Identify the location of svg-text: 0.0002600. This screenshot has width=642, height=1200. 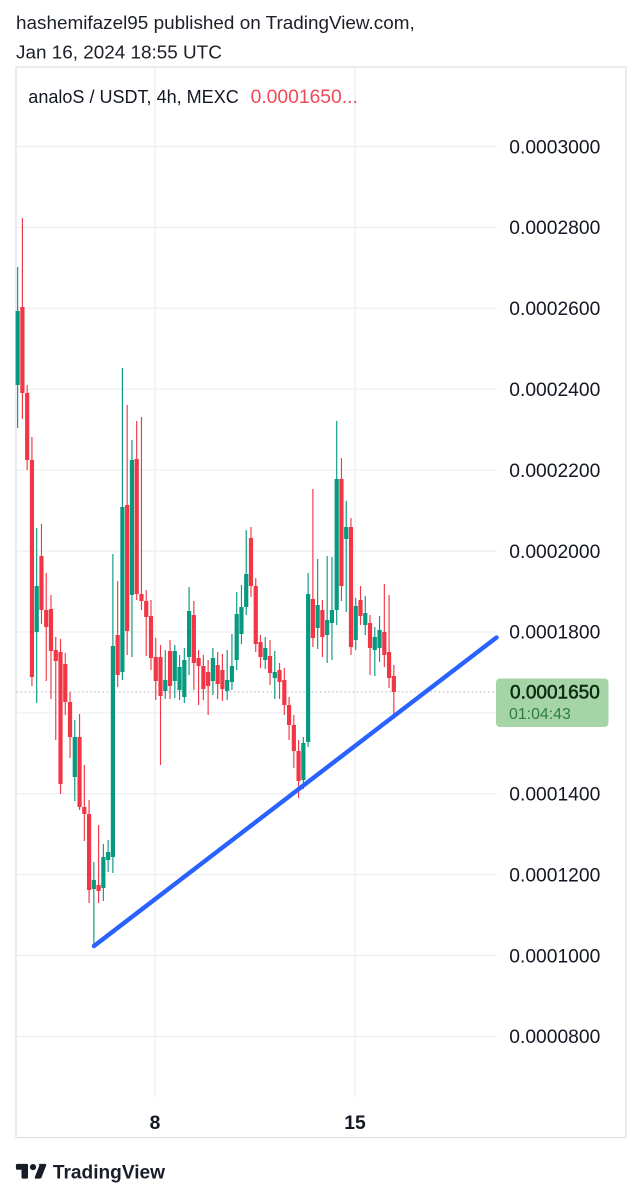
(554, 309).